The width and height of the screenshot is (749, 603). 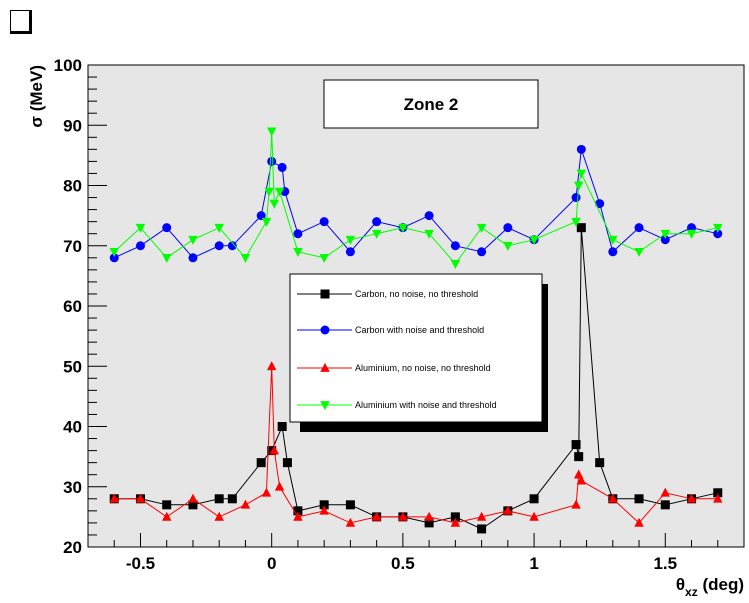 I want to click on legend-item-3: Aluminium with noise and threshold, so click(x=397, y=405).